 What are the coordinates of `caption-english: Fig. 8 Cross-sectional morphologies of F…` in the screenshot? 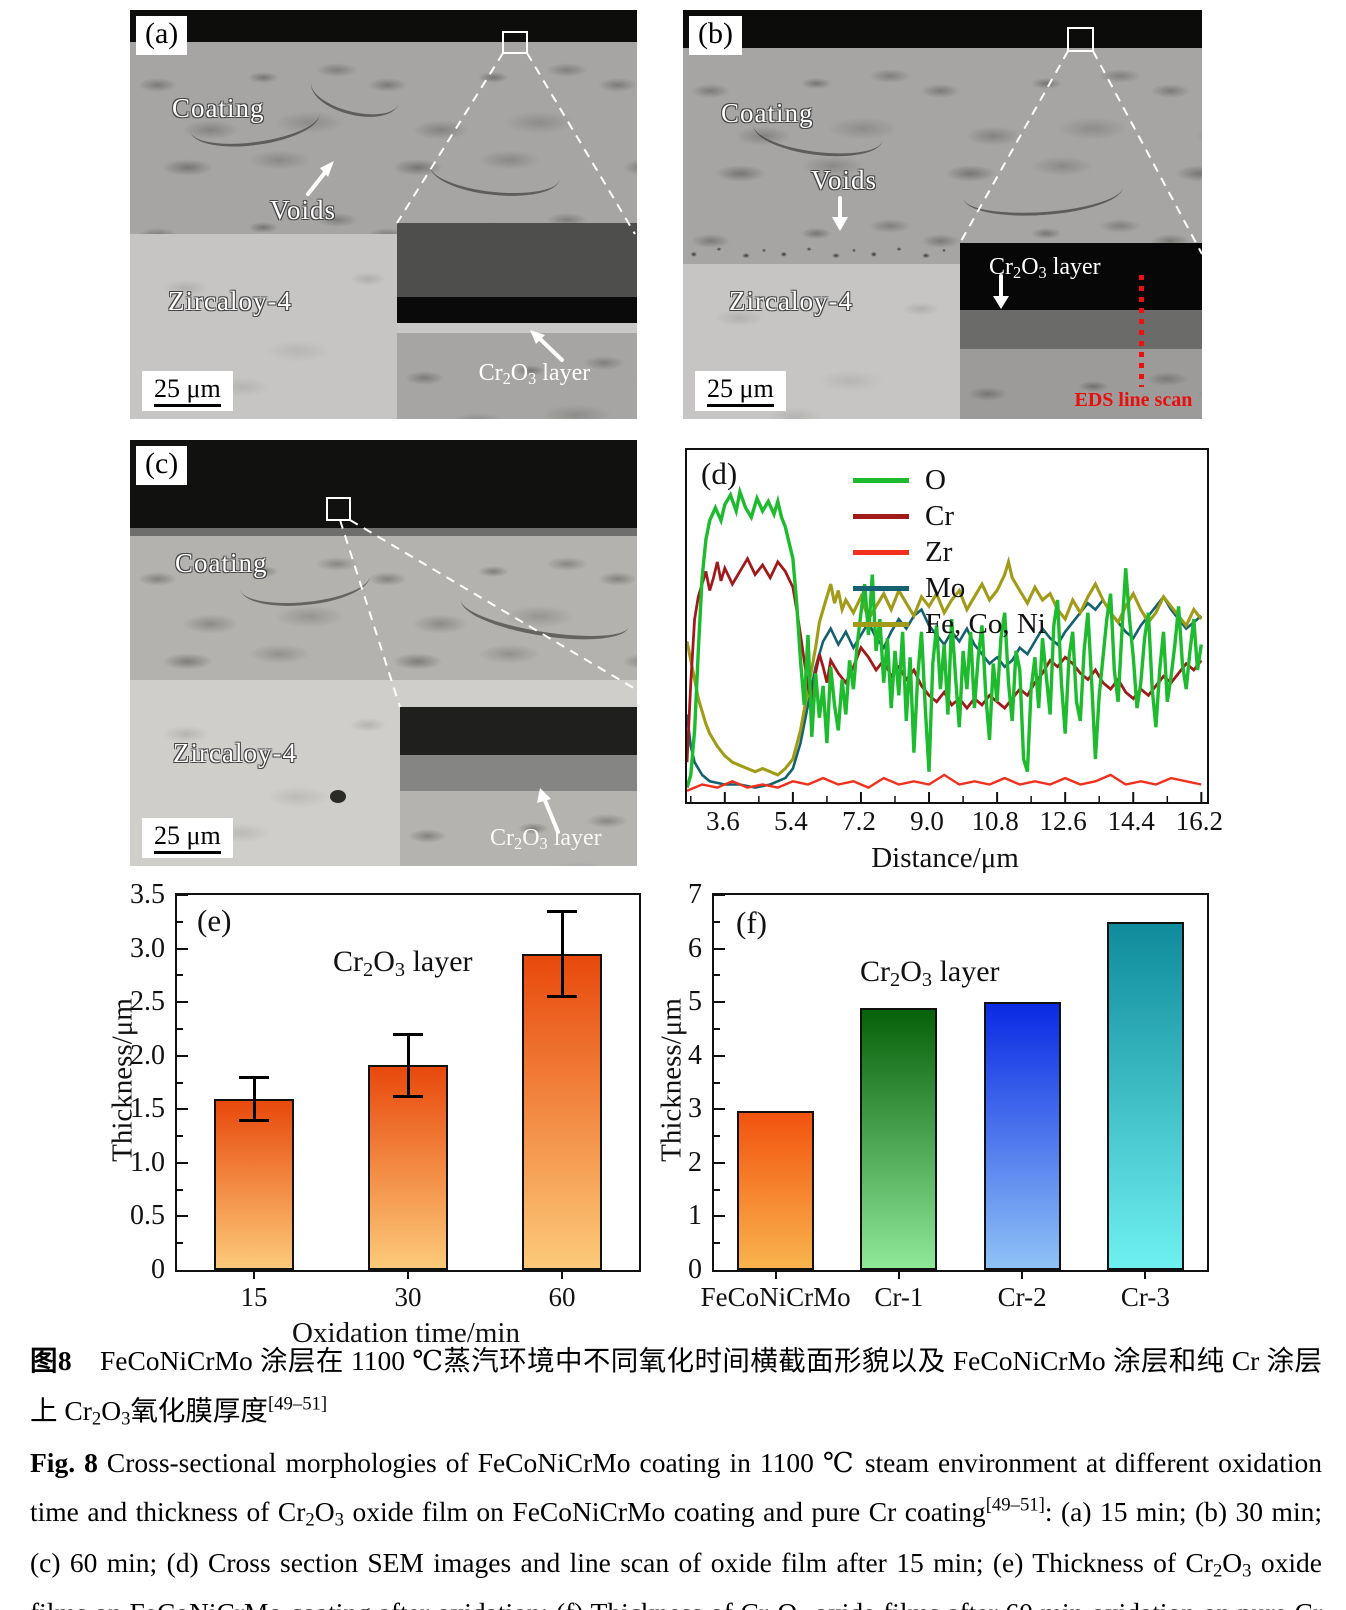 It's located at (676, 1528).